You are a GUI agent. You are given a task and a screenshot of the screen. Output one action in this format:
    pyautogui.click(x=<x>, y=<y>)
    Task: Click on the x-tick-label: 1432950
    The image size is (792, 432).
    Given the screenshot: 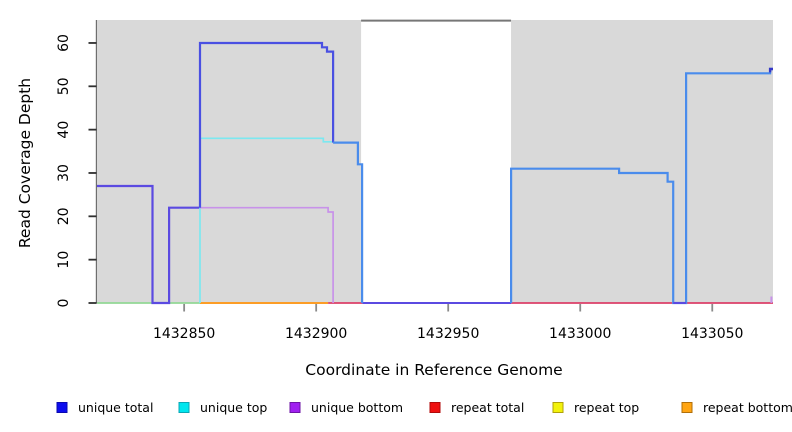 What is the action you would take?
    pyautogui.click(x=448, y=334)
    